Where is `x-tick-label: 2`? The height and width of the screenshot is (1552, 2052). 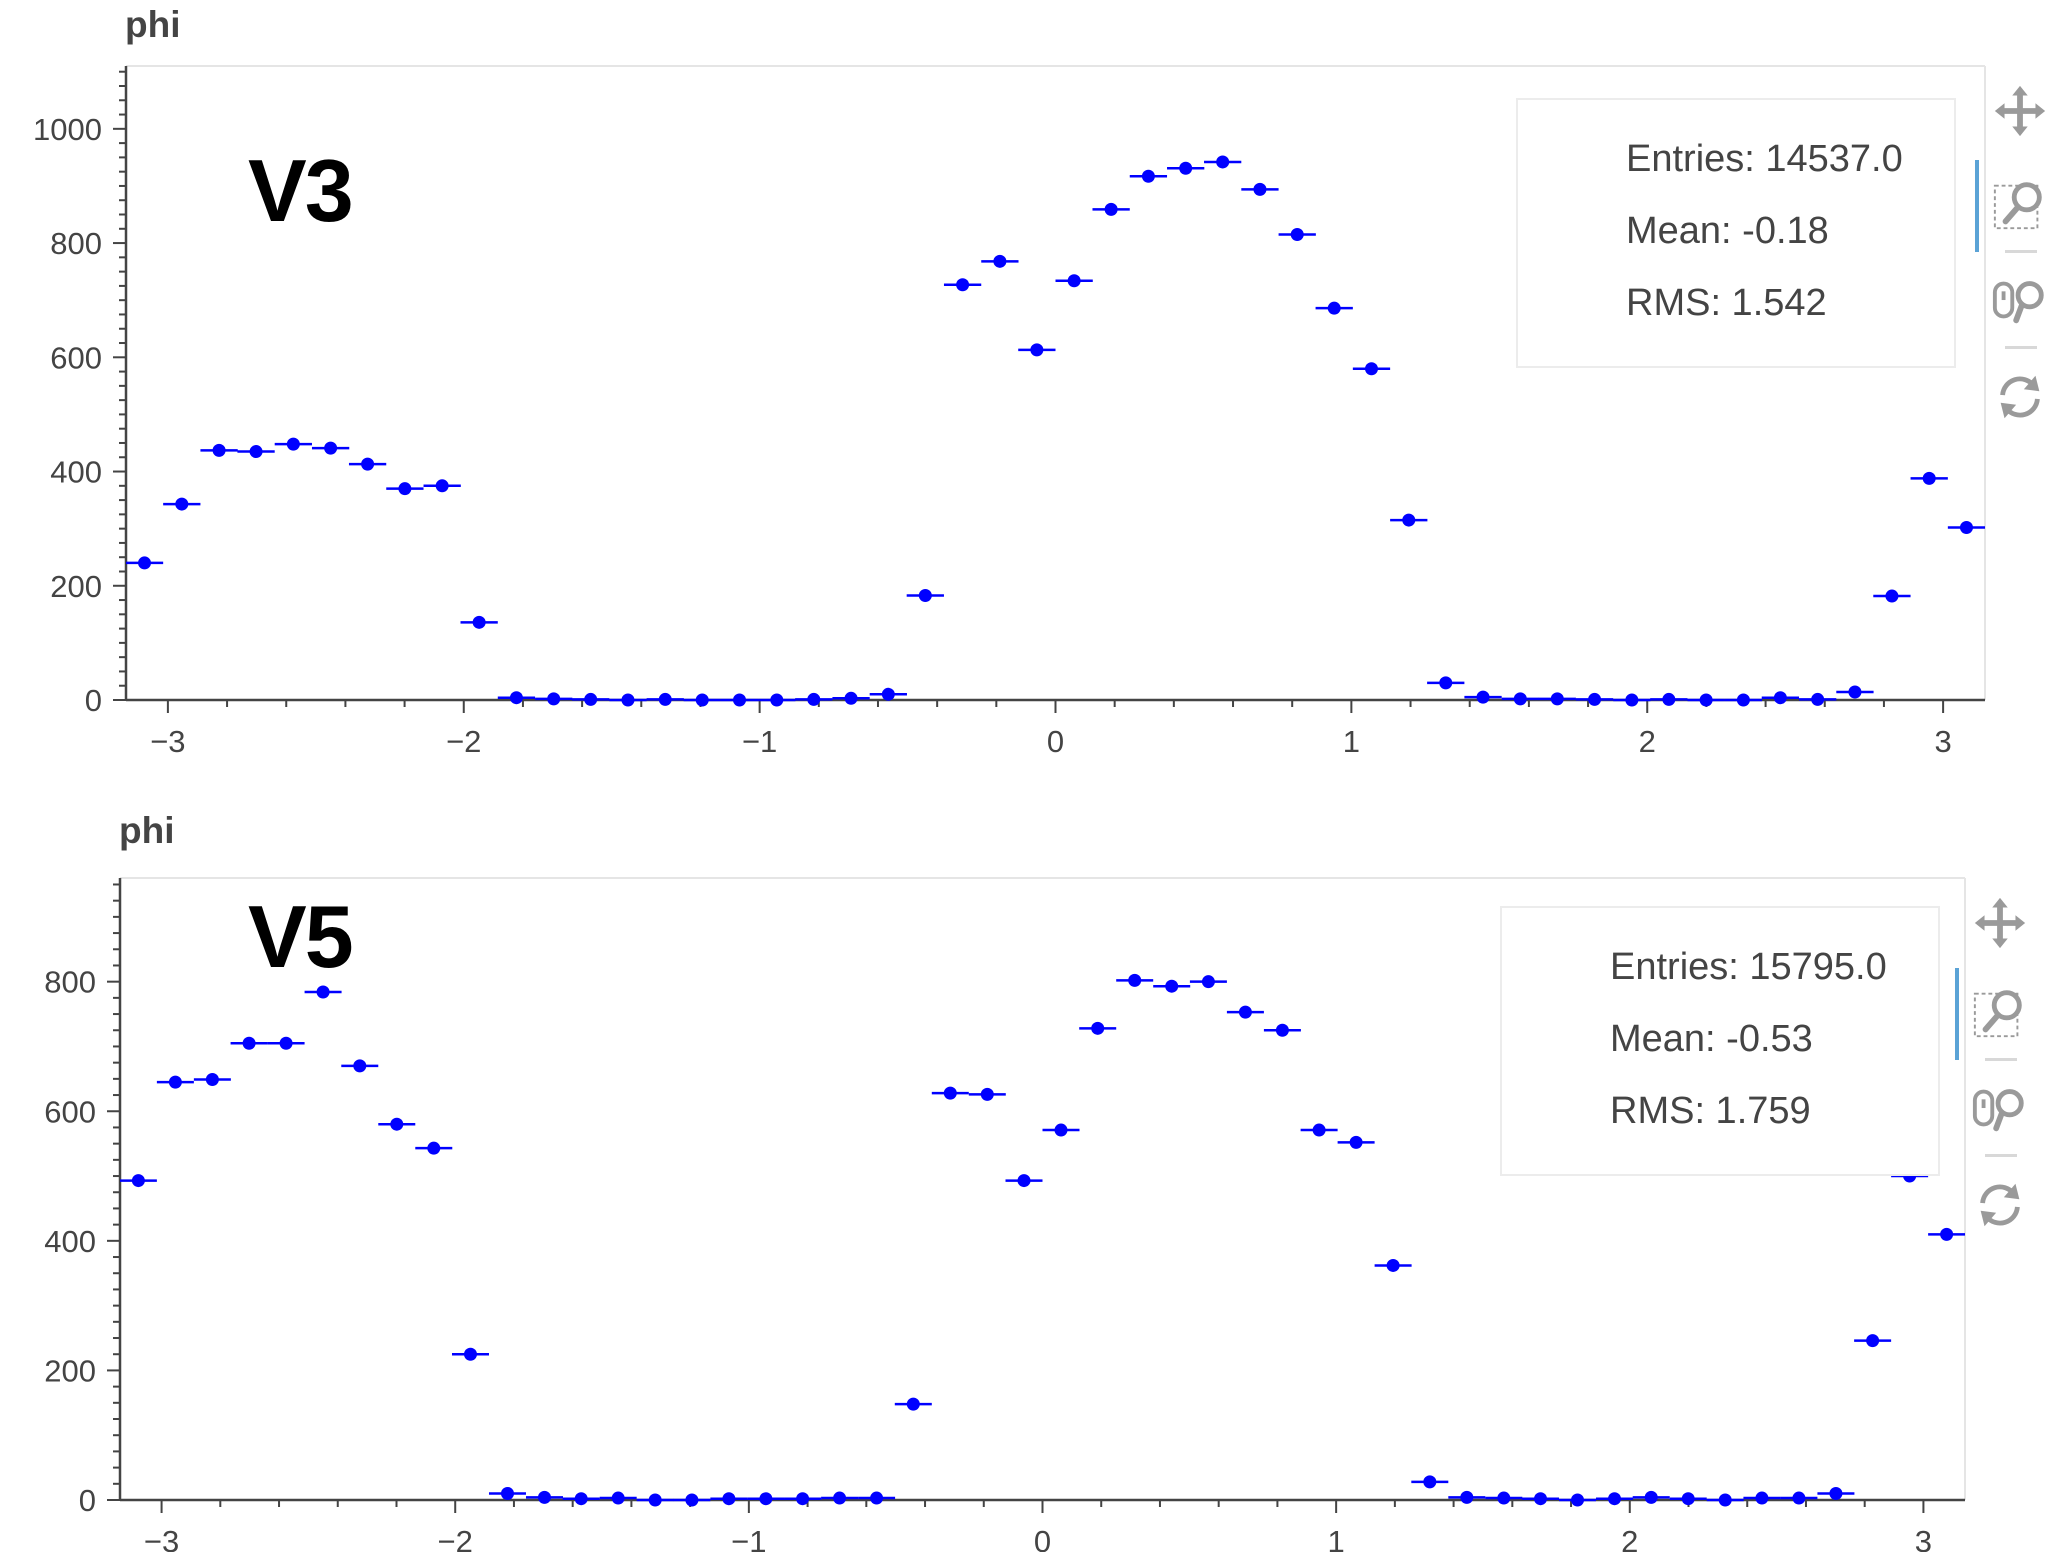 x-tick-label: 2 is located at coordinates (1629, 1538).